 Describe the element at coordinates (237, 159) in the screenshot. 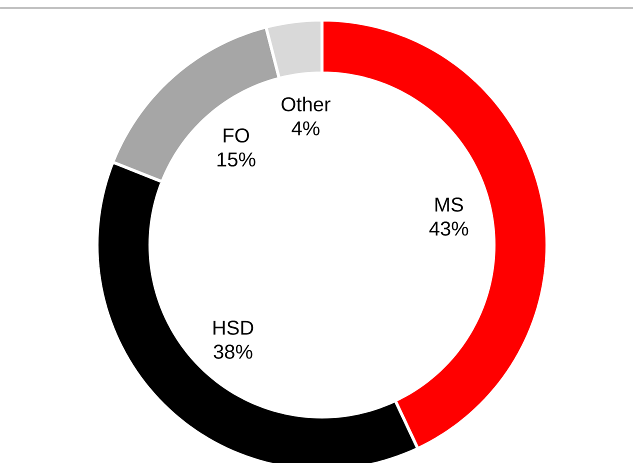

I see `data-label: 15%` at that location.